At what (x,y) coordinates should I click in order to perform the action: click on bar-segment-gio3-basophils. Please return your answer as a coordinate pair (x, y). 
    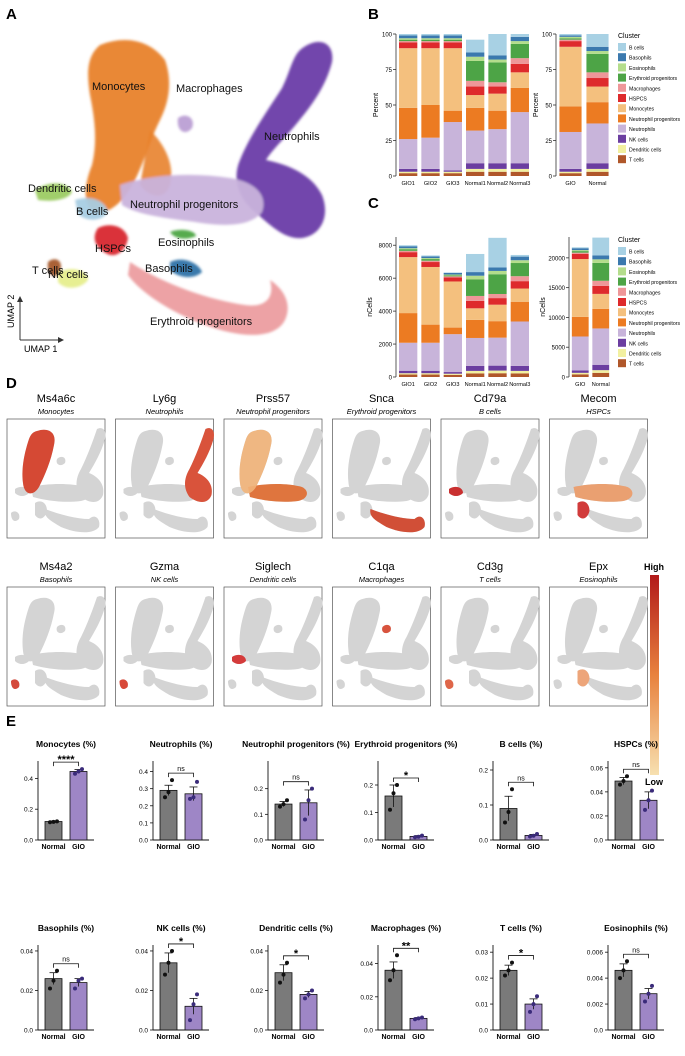
    Looking at the image, I should click on (452, 273).